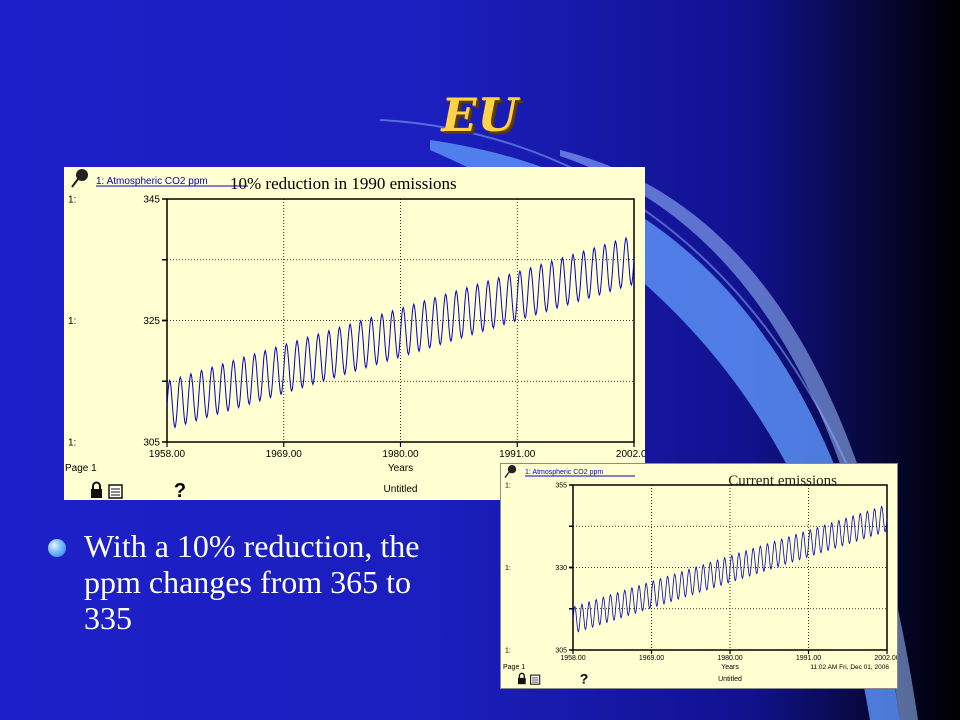  I want to click on y-tick-label: 355, so click(561, 485).